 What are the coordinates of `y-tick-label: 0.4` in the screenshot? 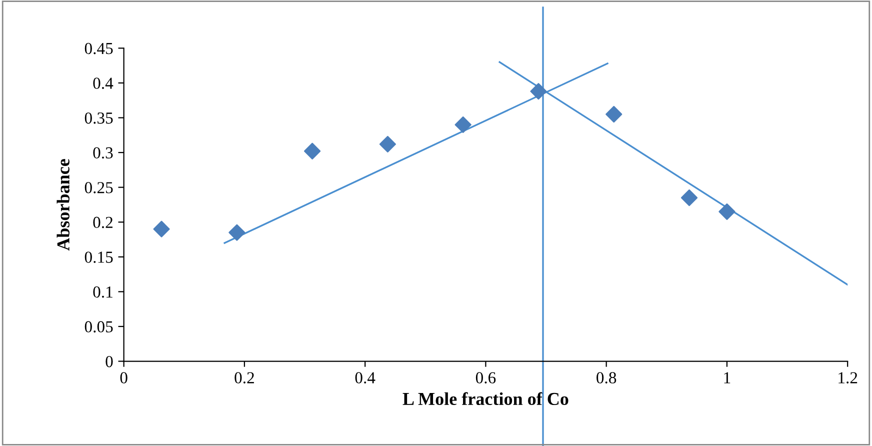 It's located at (103, 83).